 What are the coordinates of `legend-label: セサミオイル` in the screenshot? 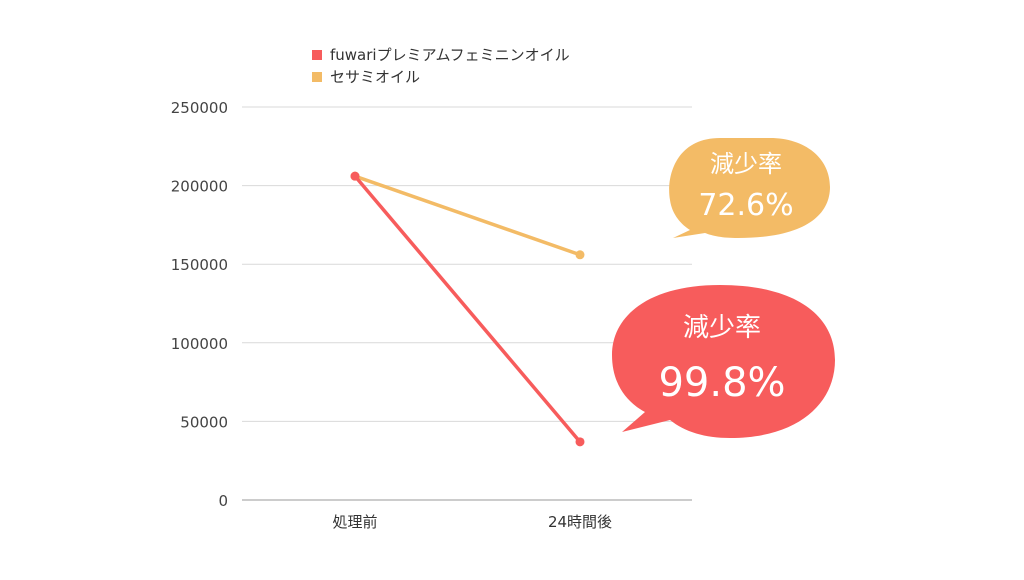 It's located at (375, 77).